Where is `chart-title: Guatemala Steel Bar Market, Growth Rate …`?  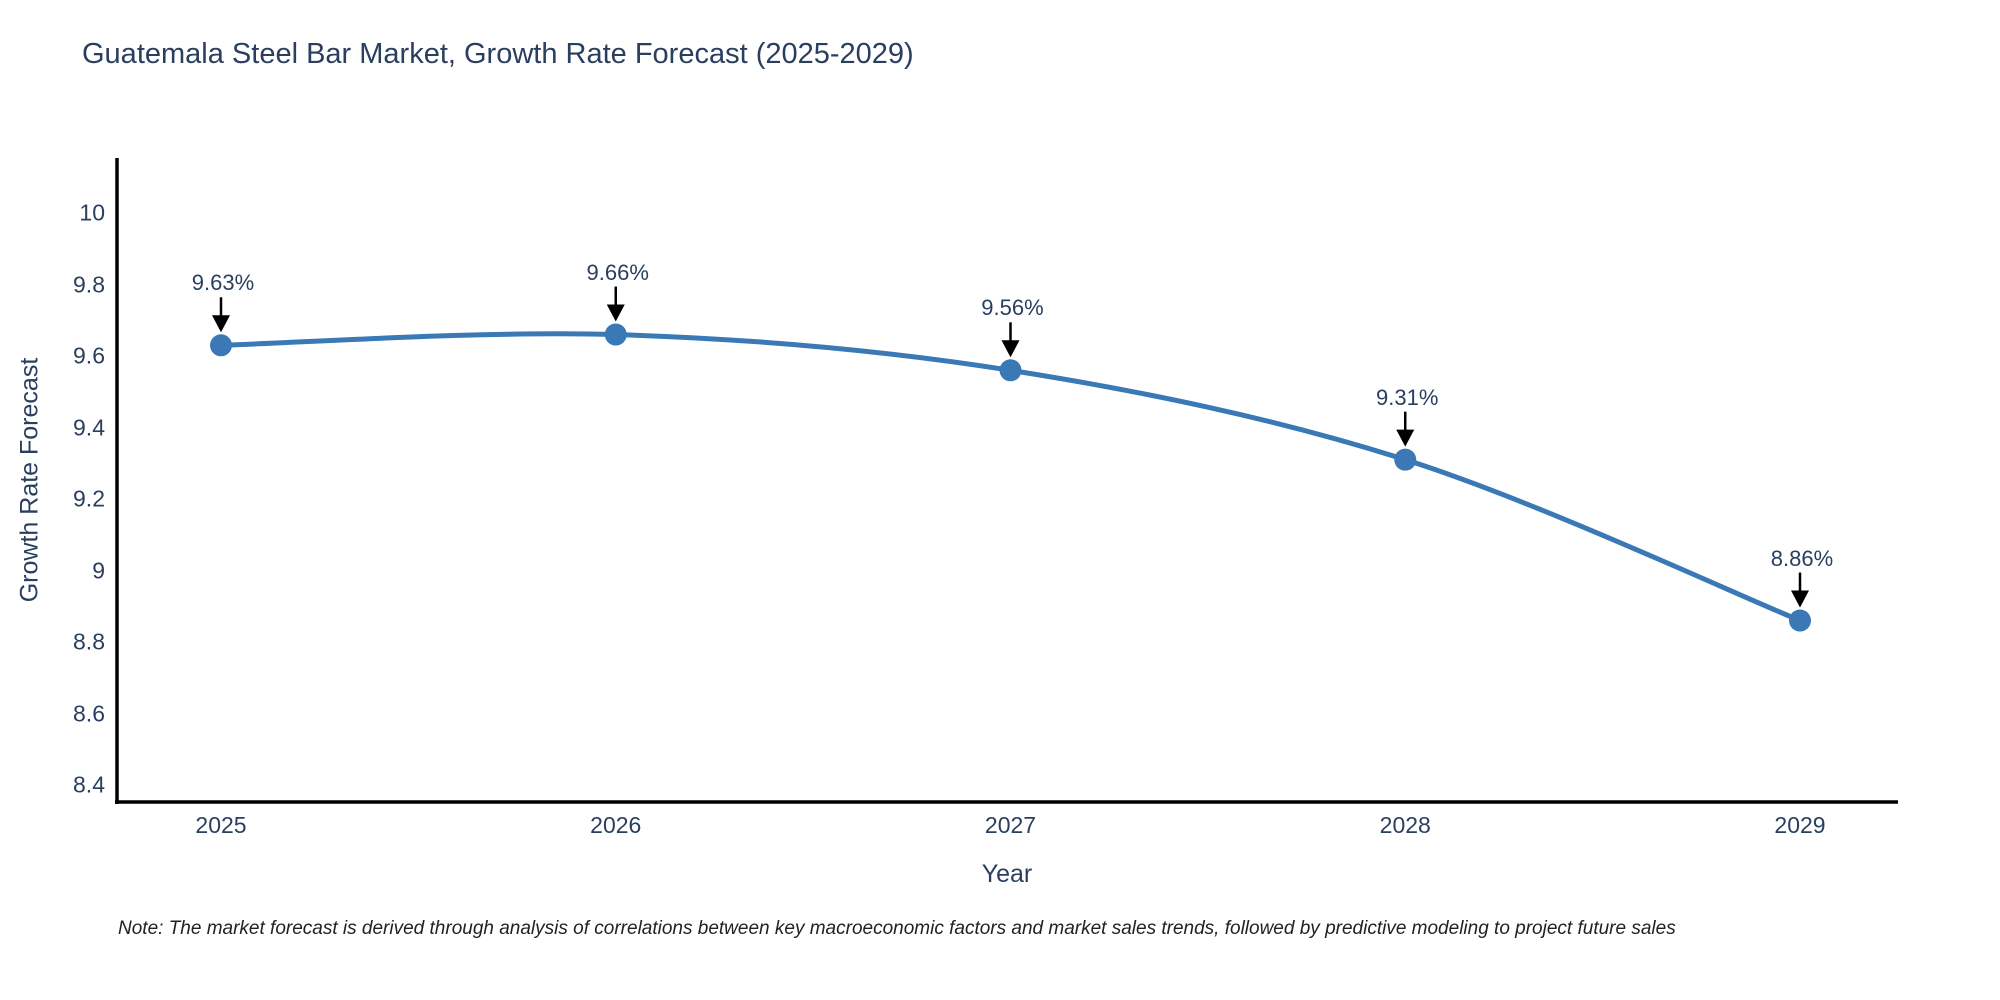
chart-title: Guatemala Steel Bar Market, Growth Rate … is located at coordinates (498, 54).